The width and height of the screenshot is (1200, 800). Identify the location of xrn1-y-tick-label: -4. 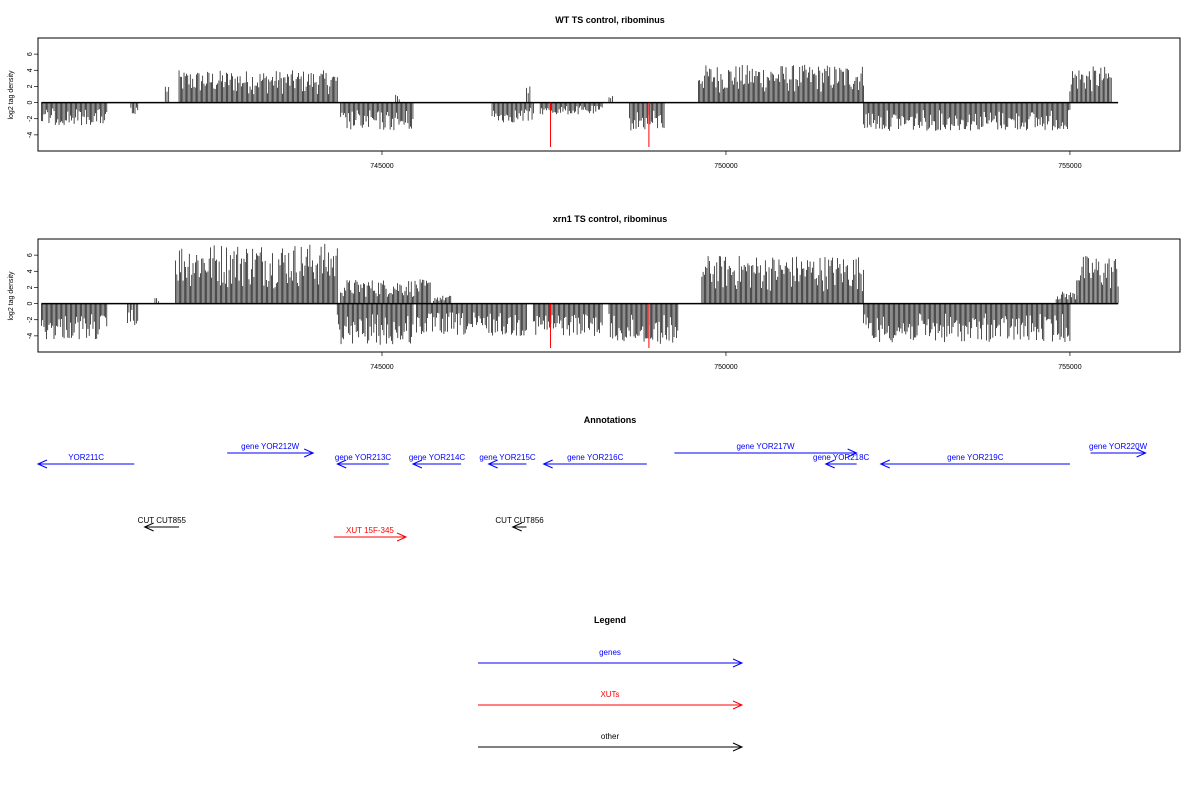
(30, 336).